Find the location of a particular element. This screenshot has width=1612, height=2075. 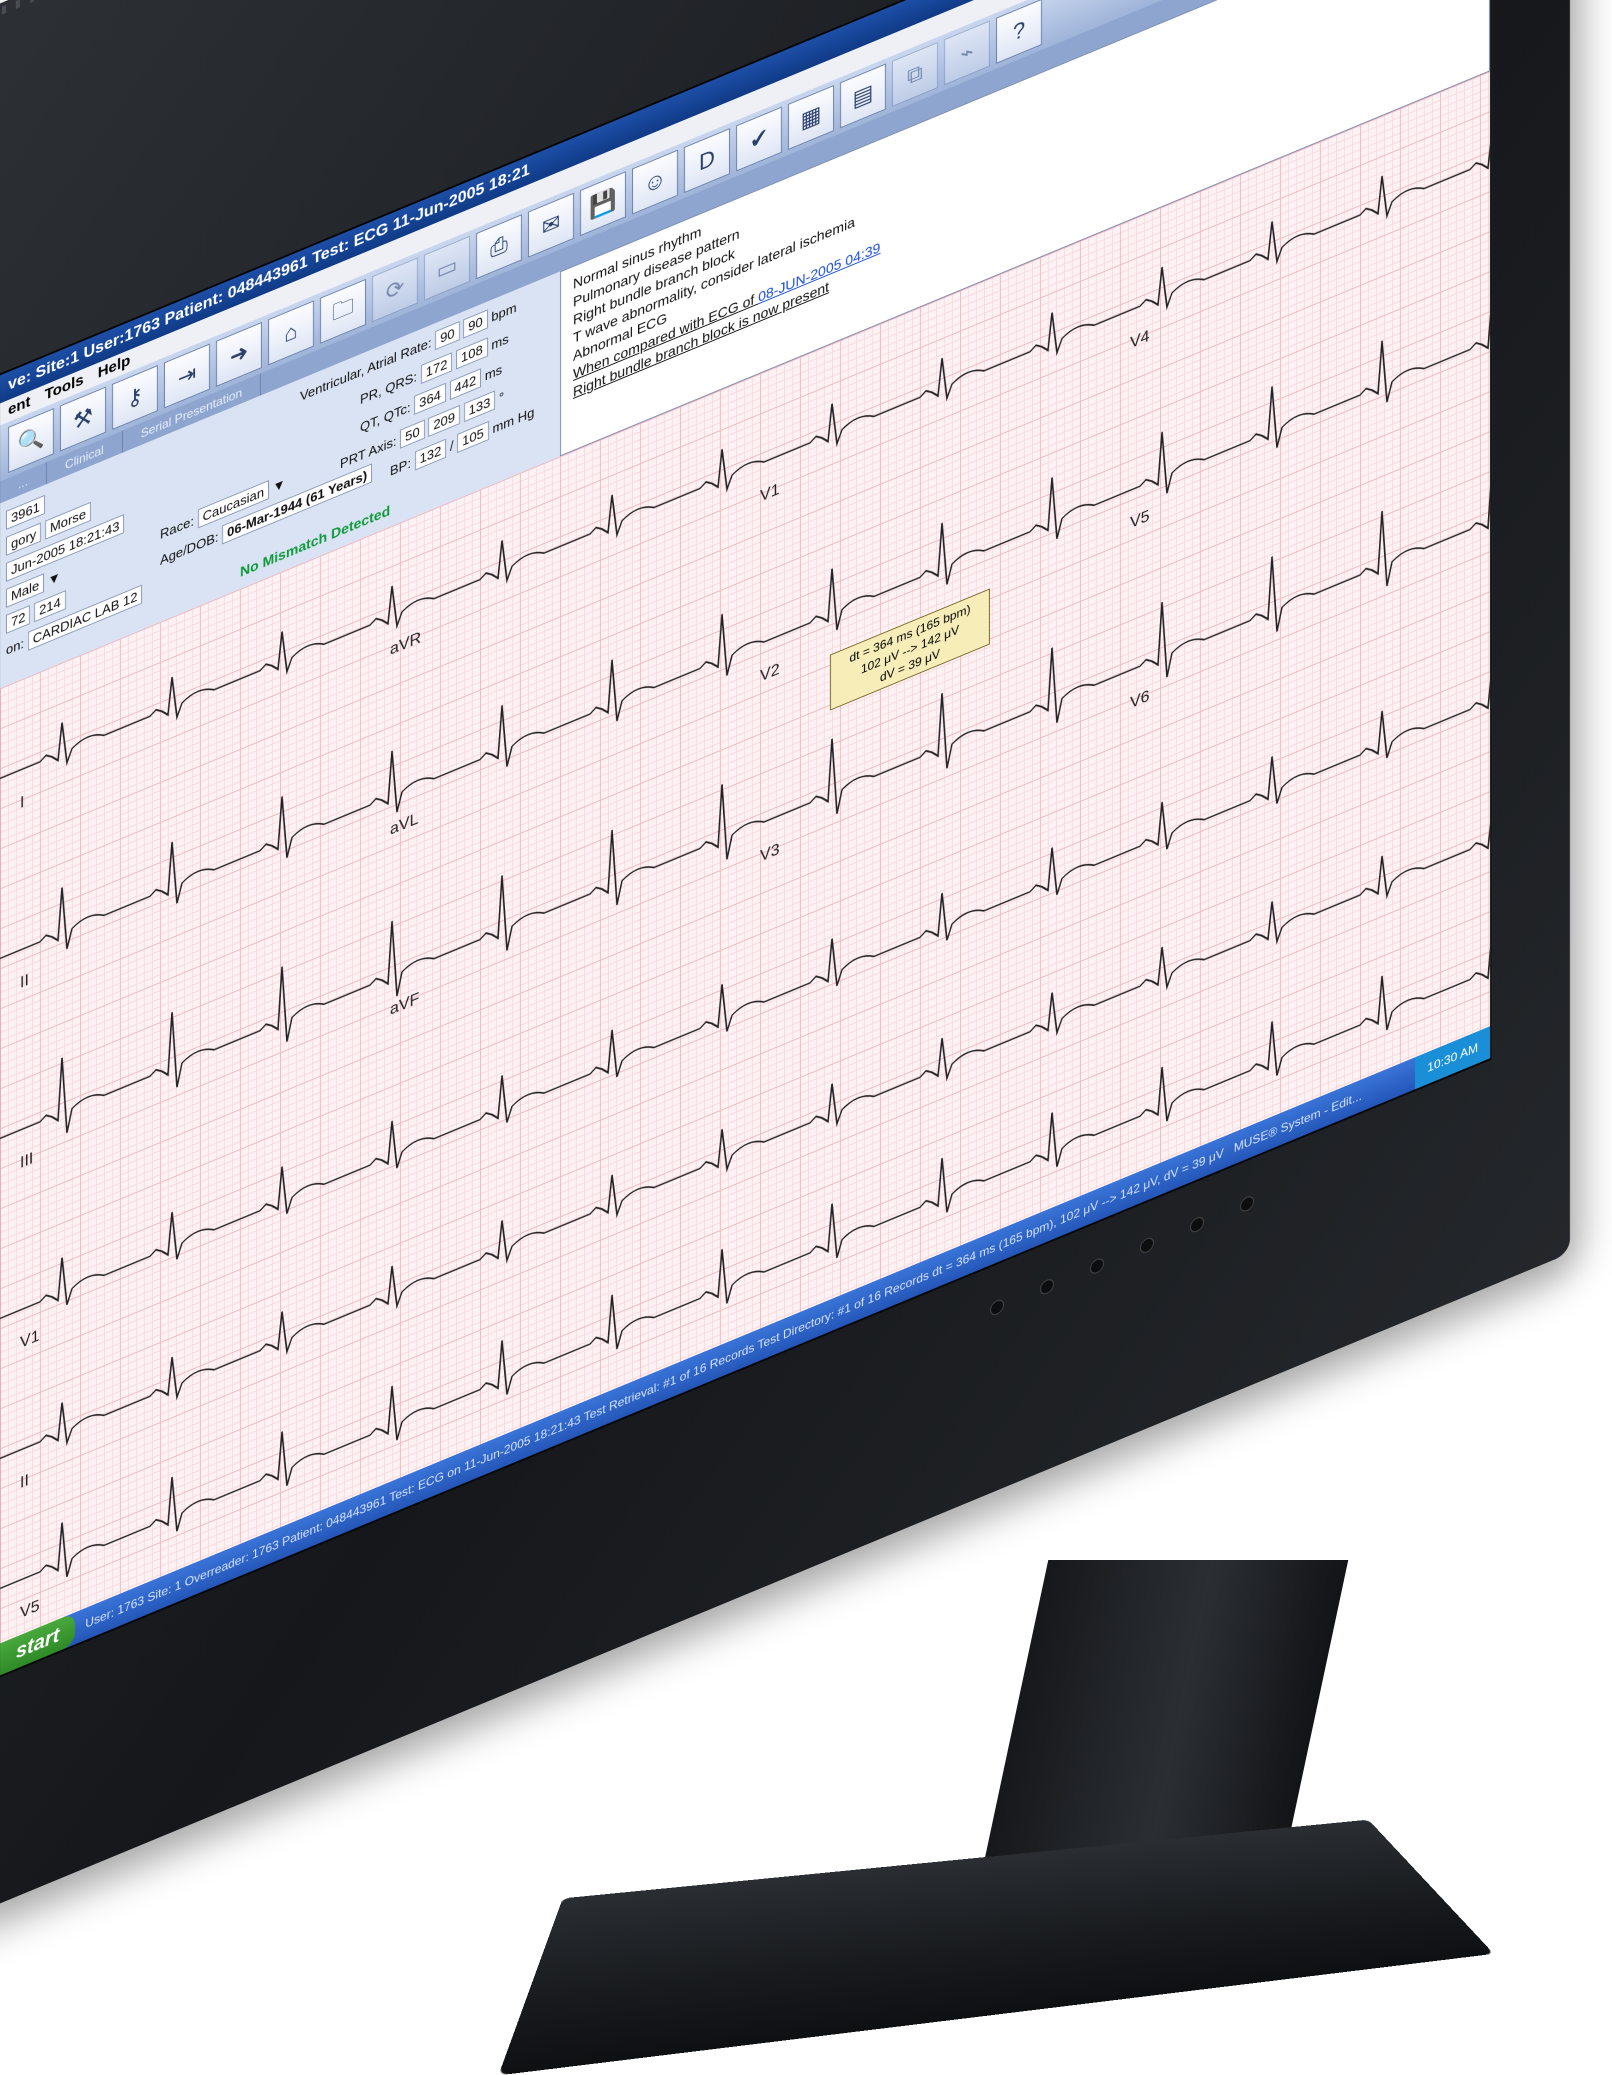

bp-label: BP: is located at coordinates (400, 467).